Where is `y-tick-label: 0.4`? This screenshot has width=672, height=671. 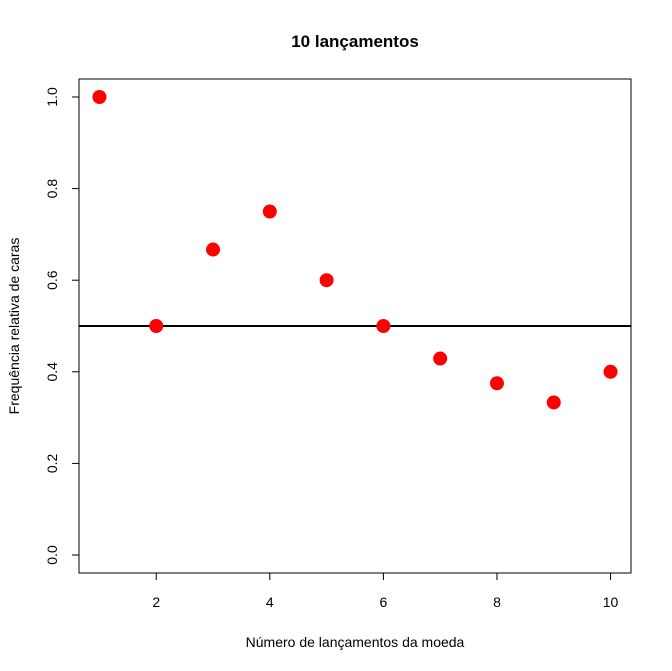
y-tick-label: 0.4 is located at coordinates (52, 372).